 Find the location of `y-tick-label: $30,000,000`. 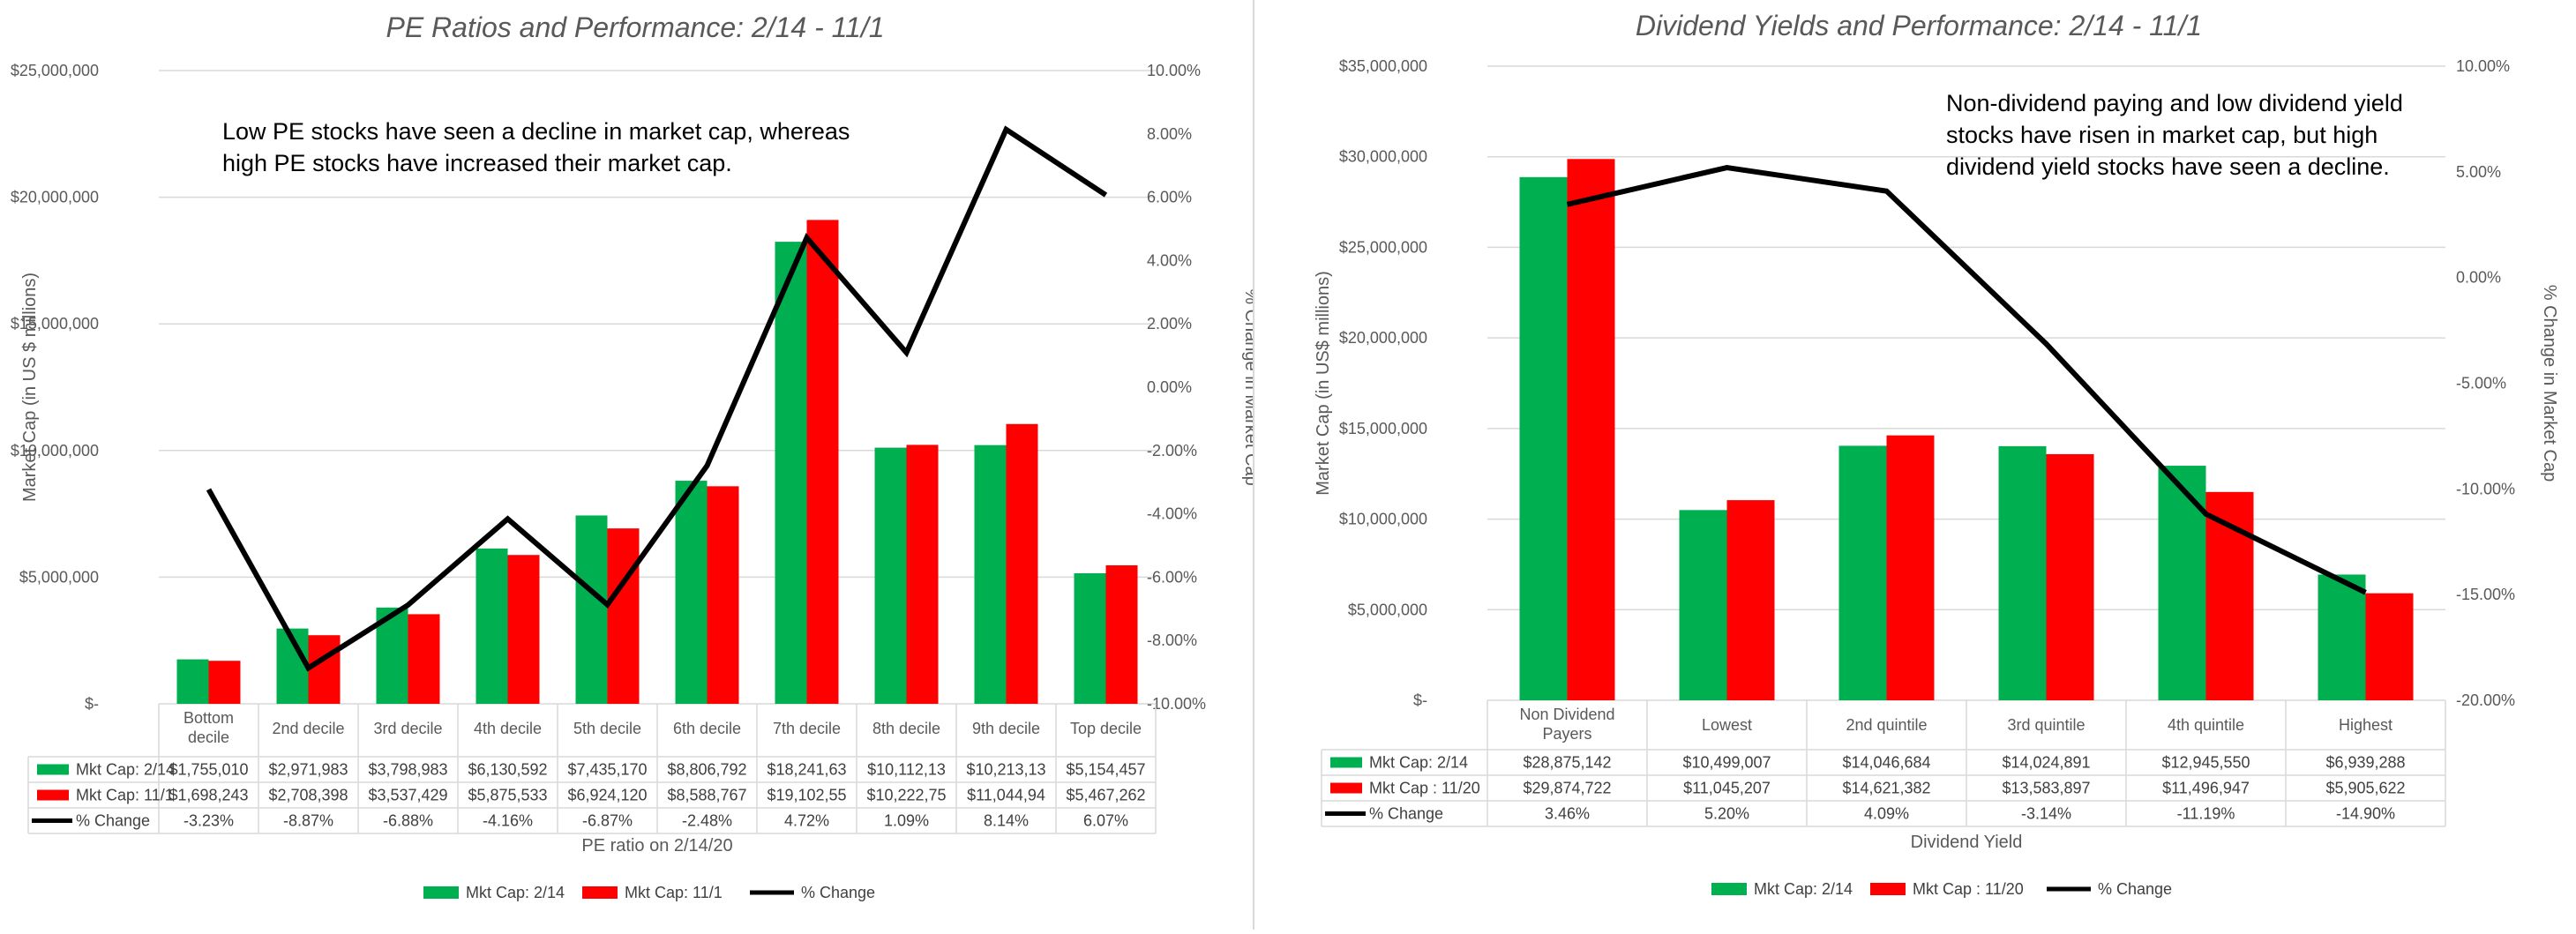

y-tick-label: $30,000,000 is located at coordinates (1383, 157).